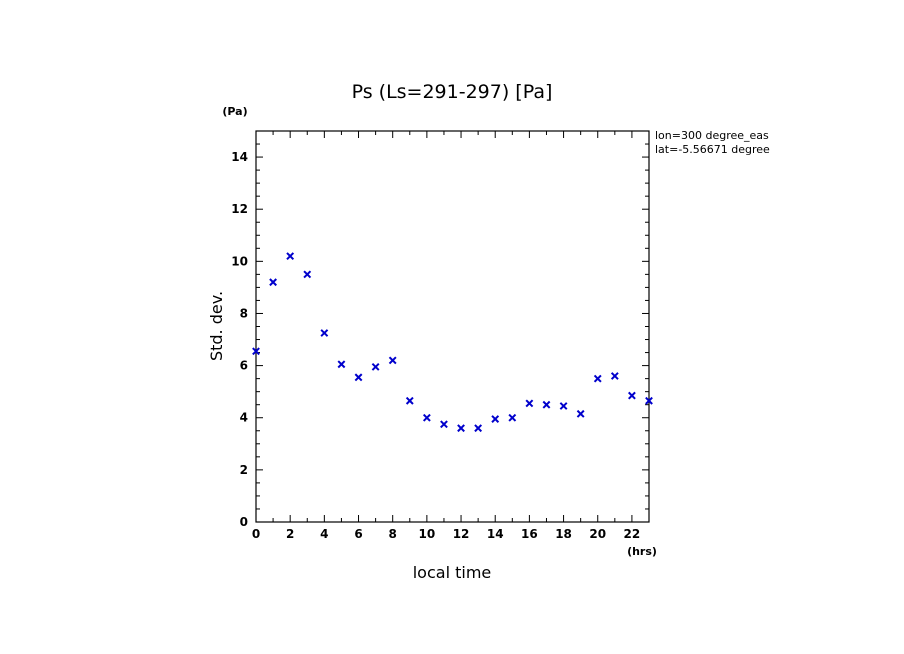 The width and height of the screenshot is (904, 654). I want to click on y-axis-label: Std. dev., so click(216, 326).